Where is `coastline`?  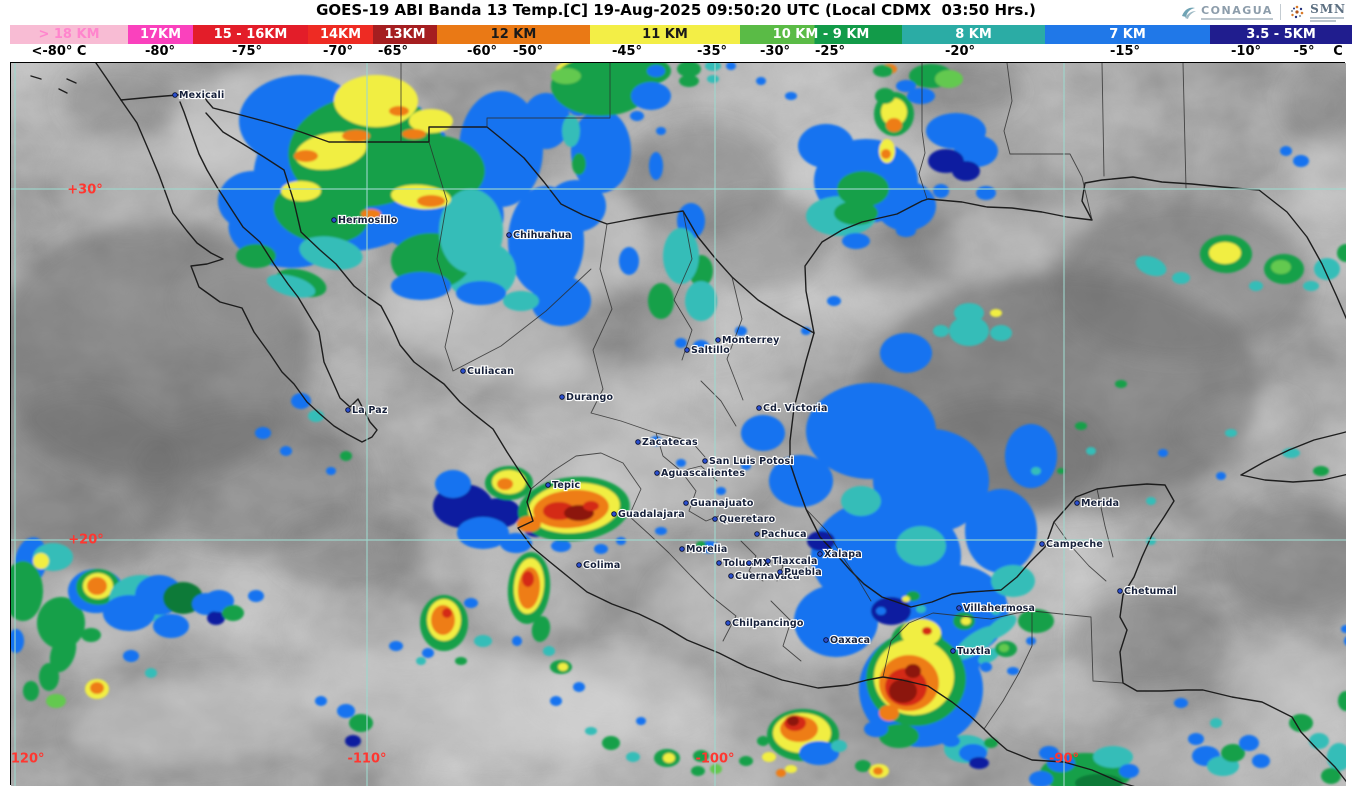
coastline is located at coordinates (53, 84).